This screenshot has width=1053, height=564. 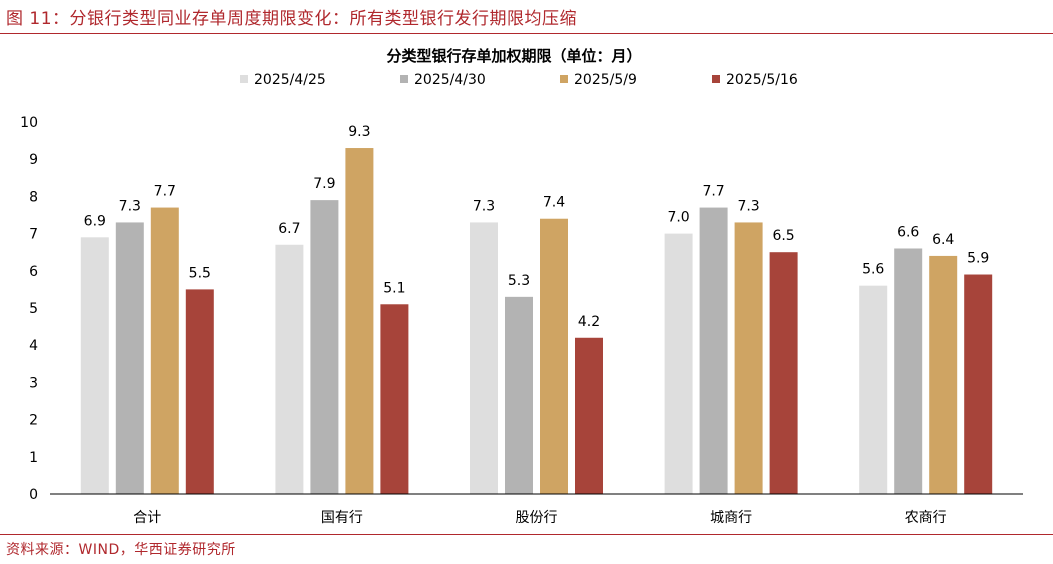 I want to click on y-tick-label: 10, so click(x=29, y=123).